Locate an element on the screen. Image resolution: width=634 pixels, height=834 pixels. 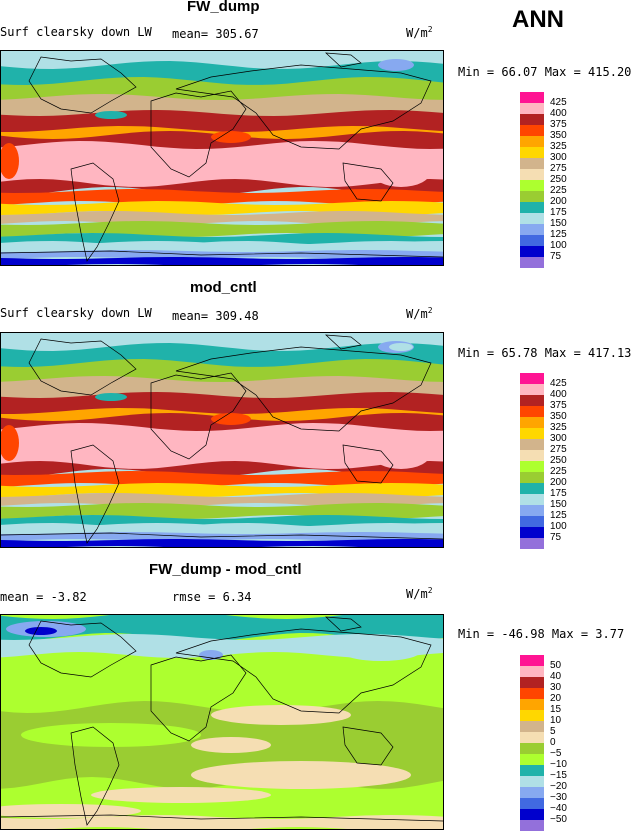
colorbar-tick-label: −50 is located at coordinates (558, 819).